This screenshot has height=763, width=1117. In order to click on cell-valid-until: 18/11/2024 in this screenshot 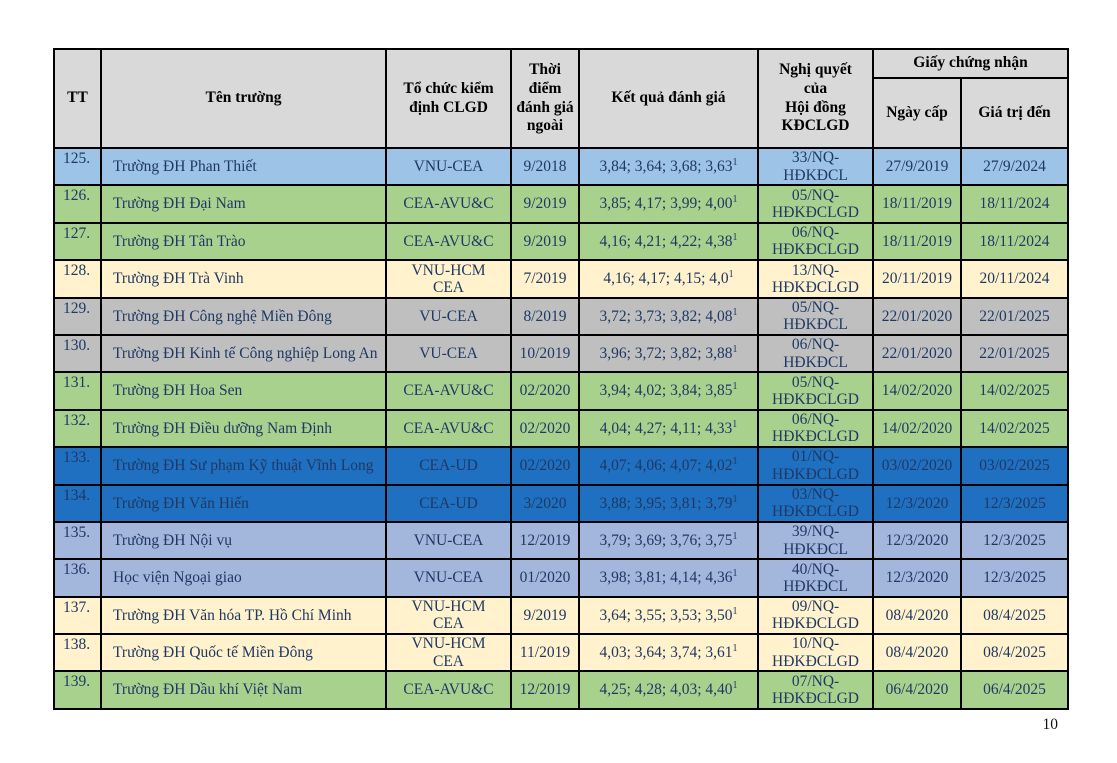, I will do `click(1014, 204)`.